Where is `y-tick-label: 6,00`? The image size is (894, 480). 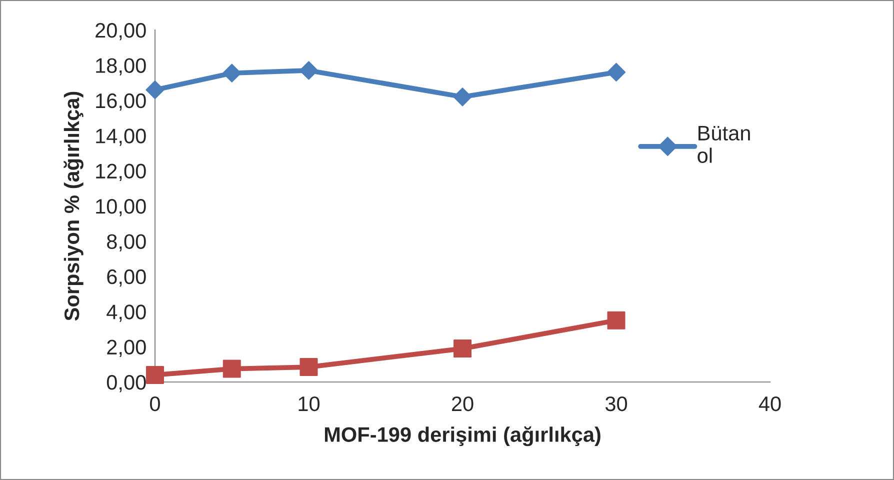
y-tick-label: 6,00 is located at coordinates (126, 278).